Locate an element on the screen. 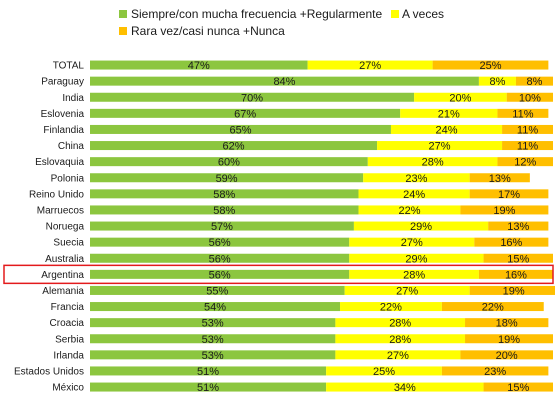 This screenshot has height=410, width=555. data-label-estados-unidos-series-3: 23% is located at coordinates (495, 372).